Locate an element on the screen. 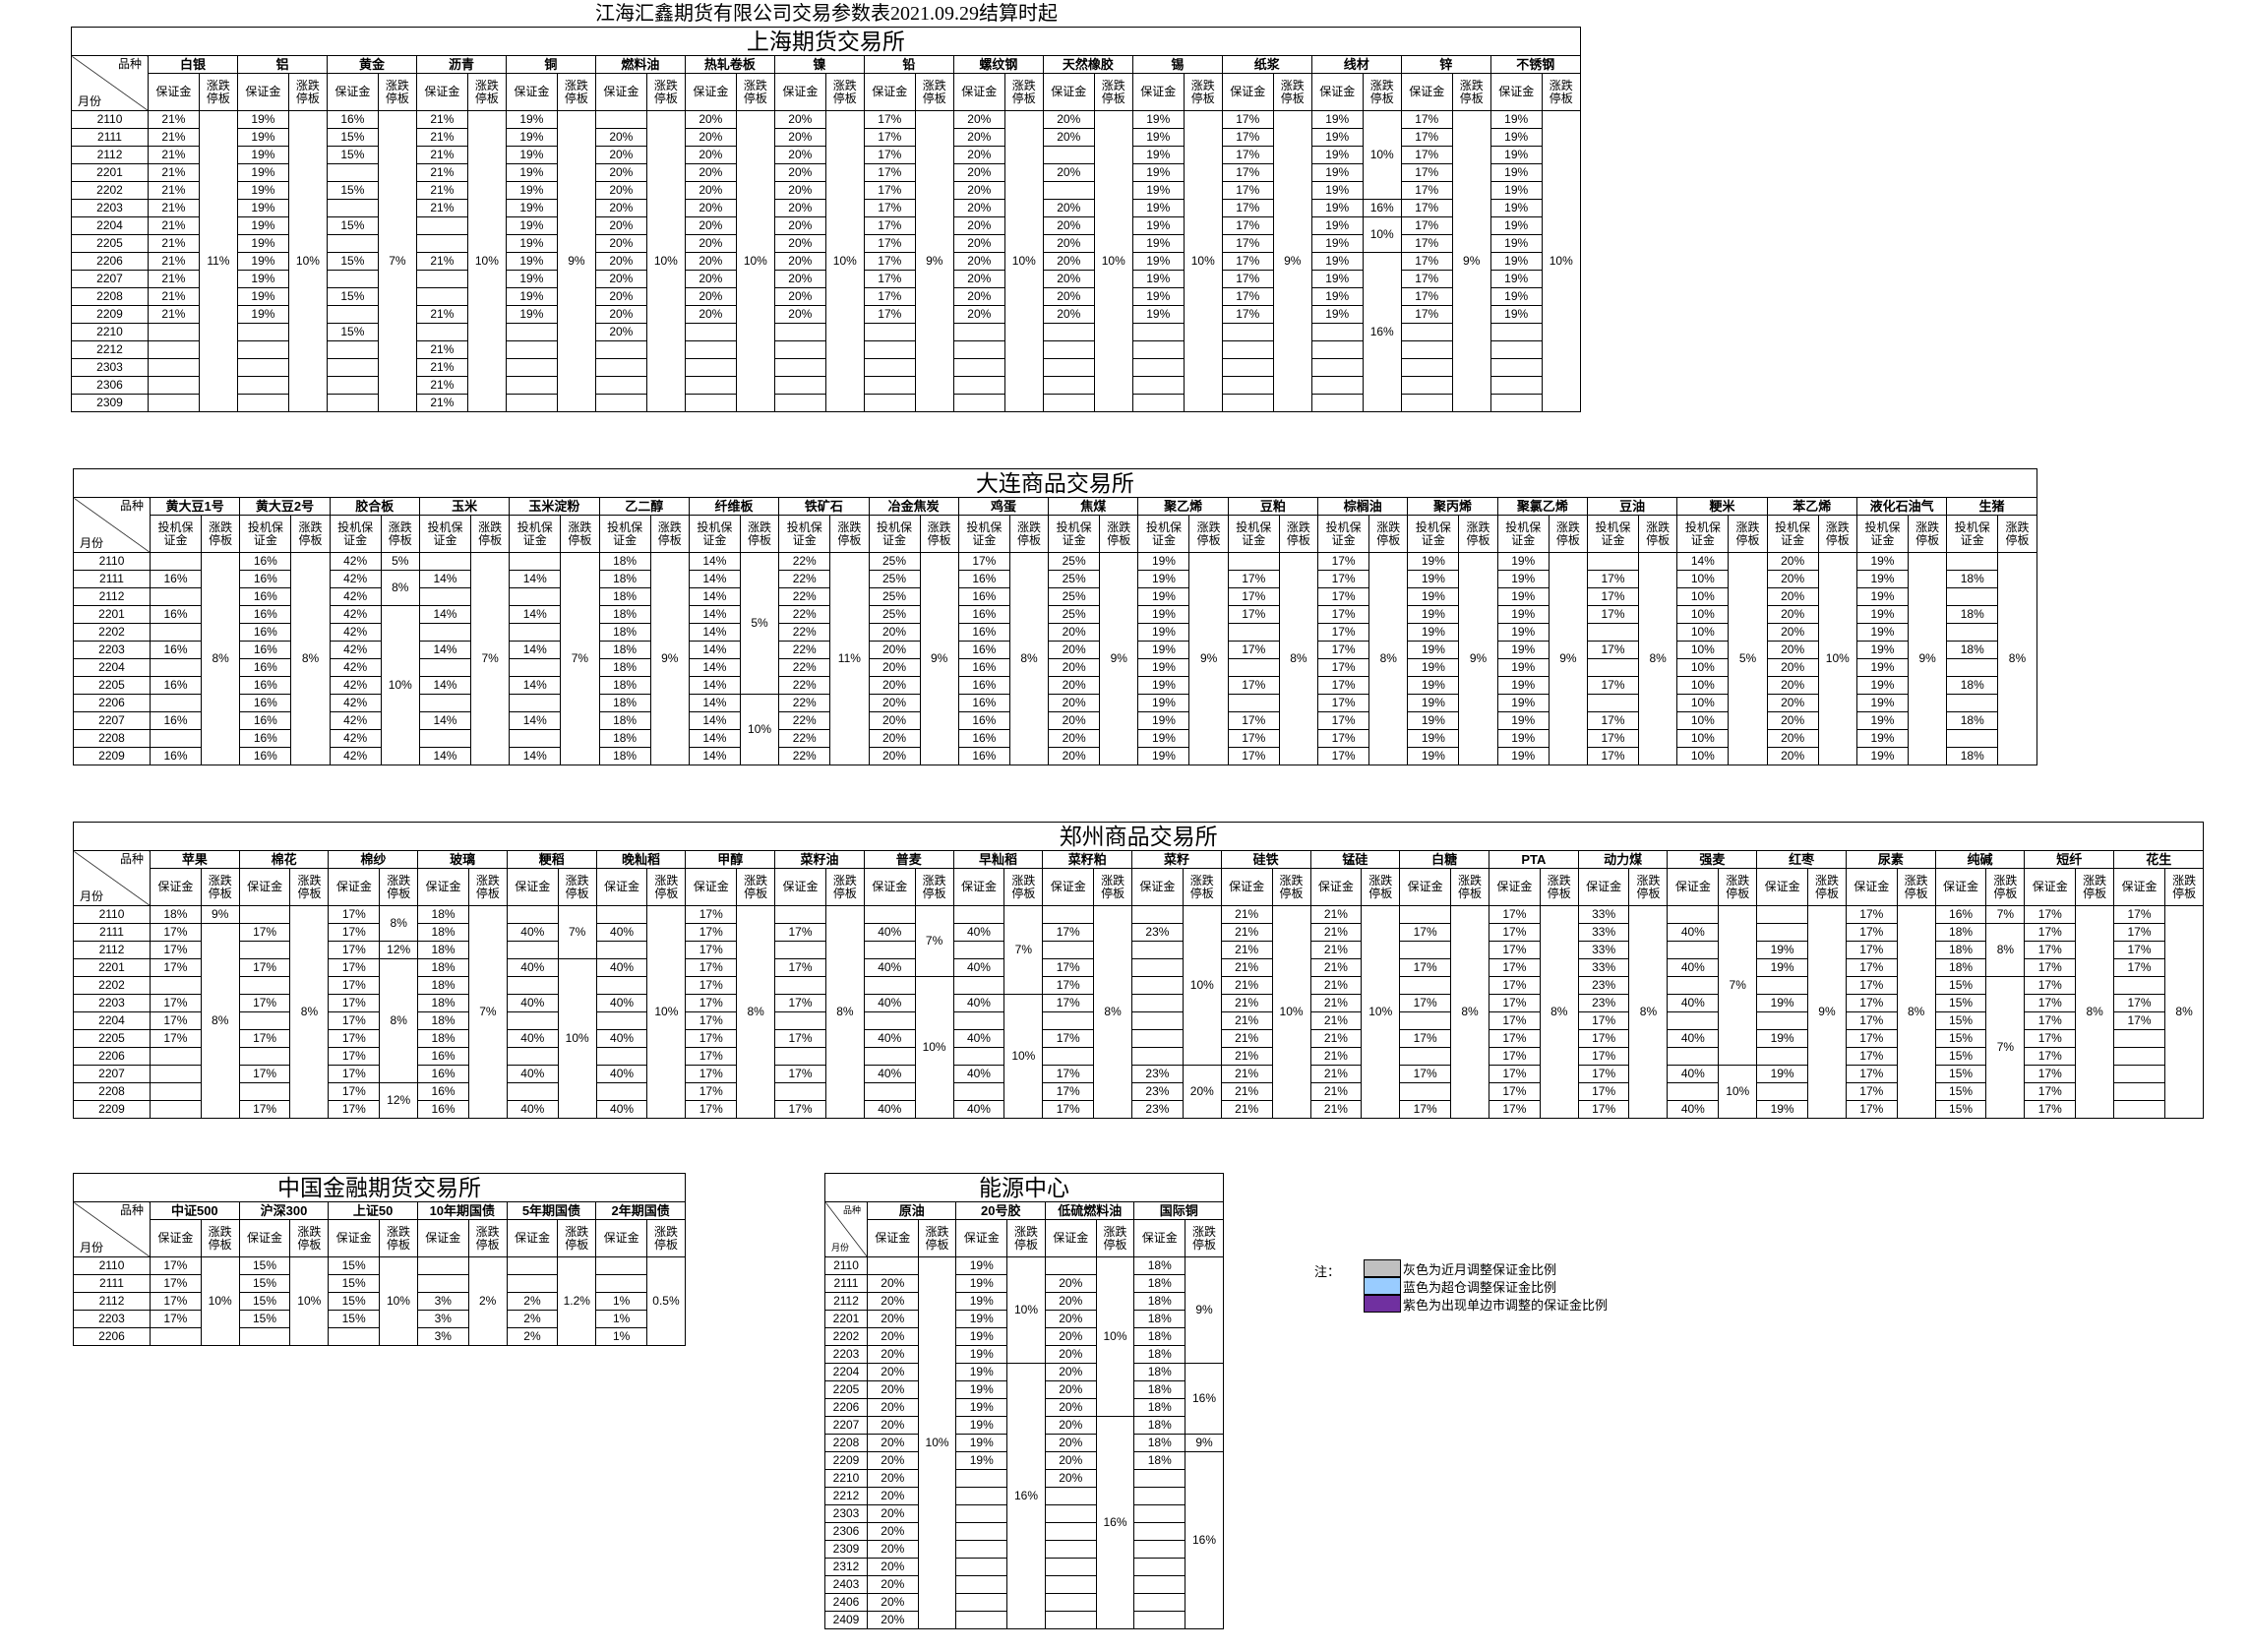 The width and height of the screenshot is (2249, 1652). variety-header: 尿素 is located at coordinates (1891, 859).